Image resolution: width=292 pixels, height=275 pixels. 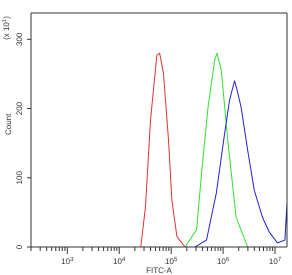 What do you see at coordinates (19, 247) in the screenshot?
I see `y-tick-label: 0` at bounding box center [19, 247].